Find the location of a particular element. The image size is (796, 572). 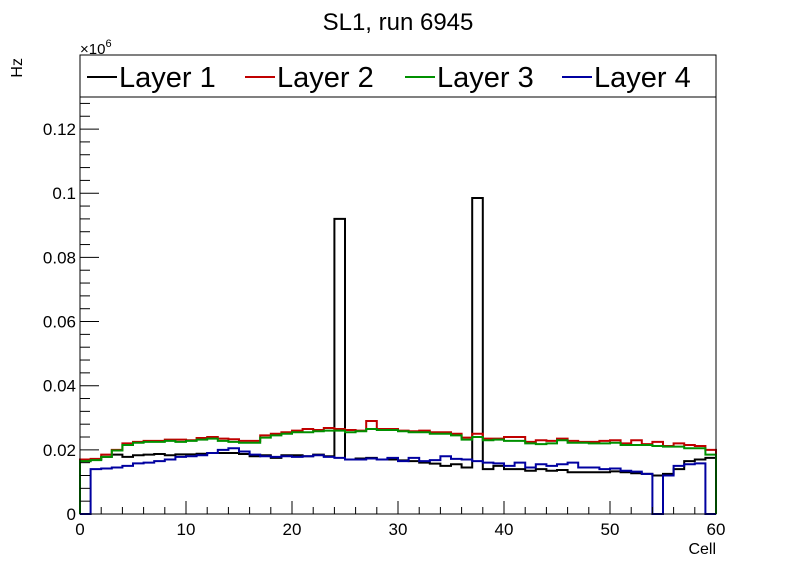

y-tick-label: 0.02 is located at coordinates (59, 450).